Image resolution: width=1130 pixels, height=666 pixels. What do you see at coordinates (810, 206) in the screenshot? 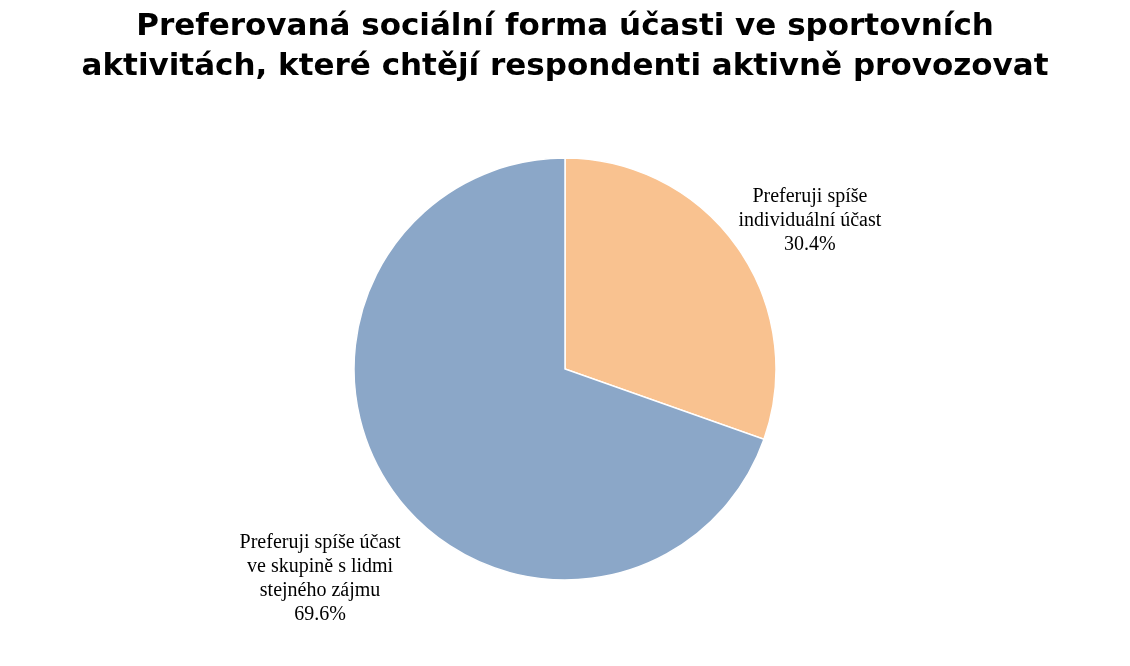
I see `slice-label: Preferuji spíše individuální účast` at bounding box center [810, 206].